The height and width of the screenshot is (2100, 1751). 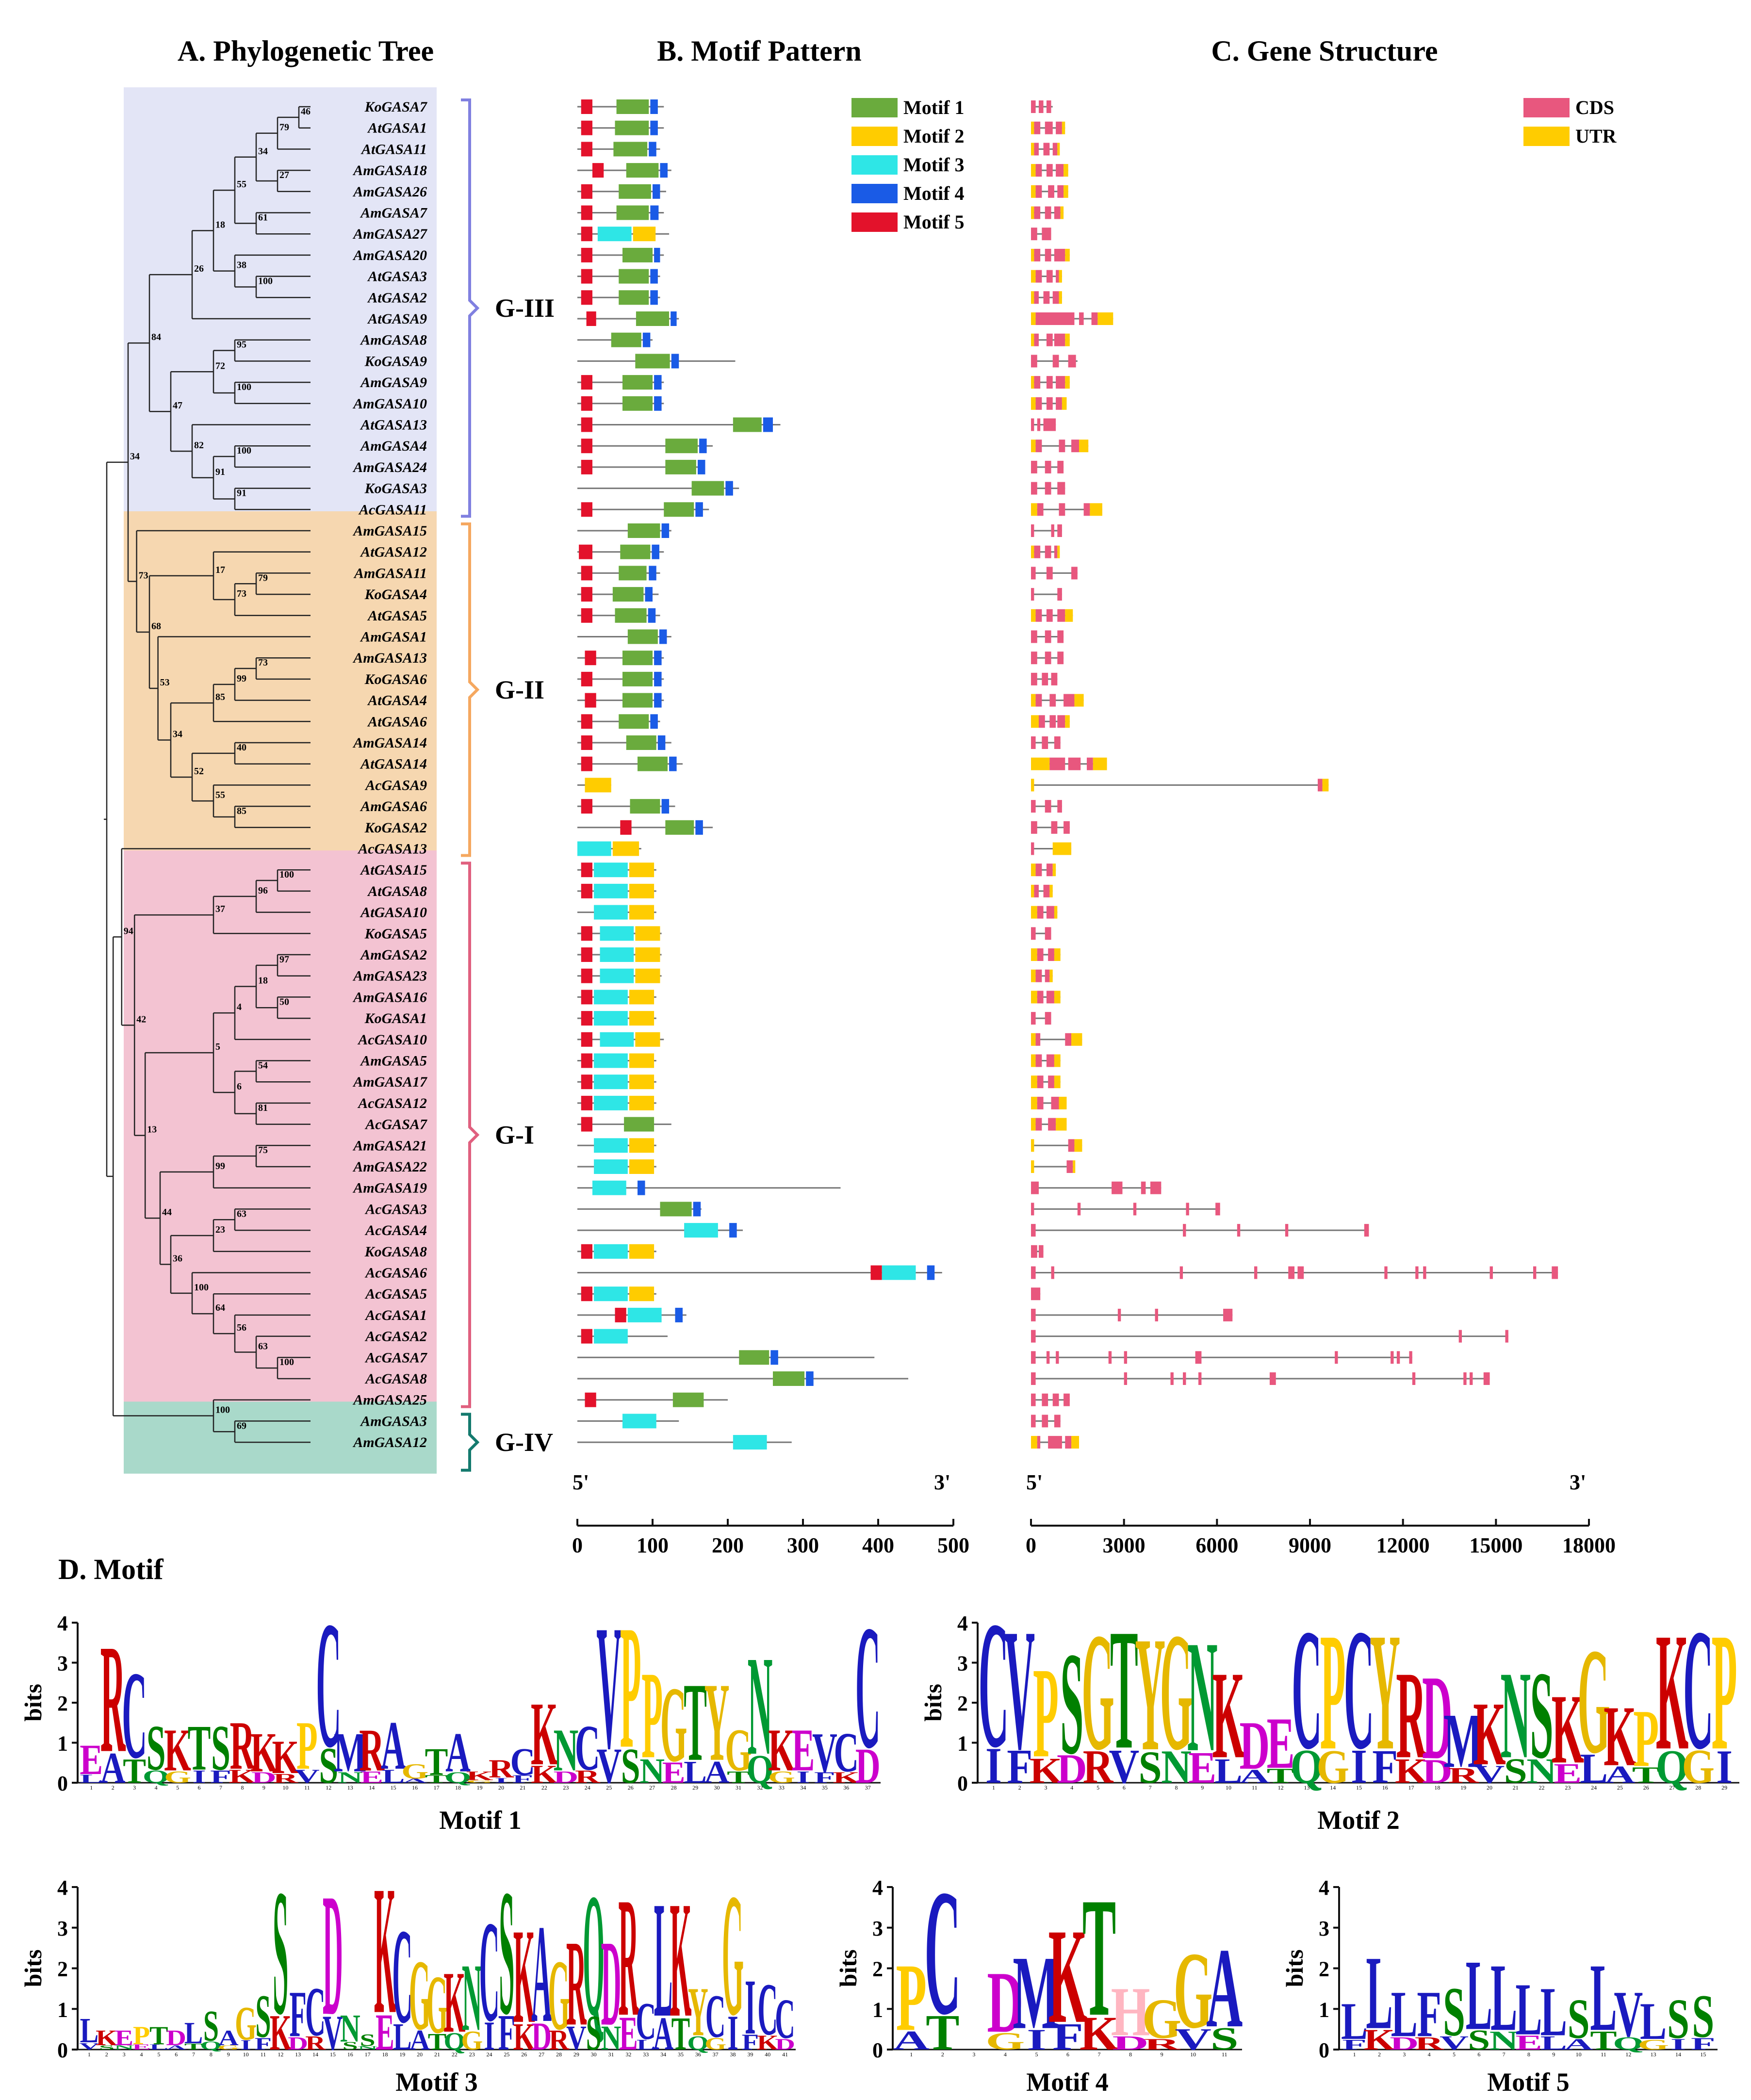 What do you see at coordinates (243, 1746) in the screenshot?
I see `logo-letter-R: R` at bounding box center [243, 1746].